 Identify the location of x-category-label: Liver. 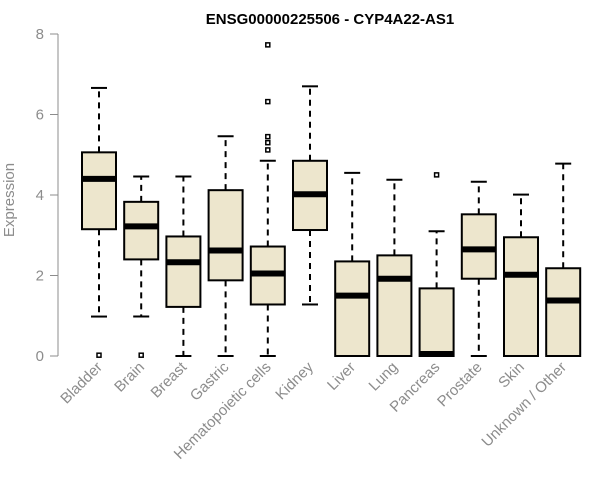
(341, 376).